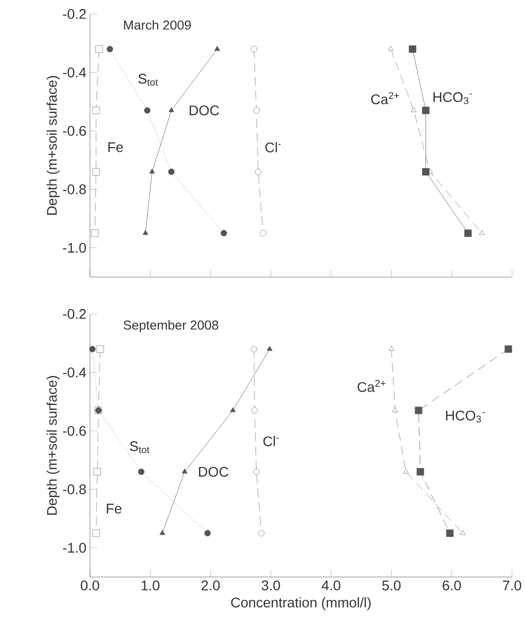  Describe the element at coordinates (90, 585) in the screenshot. I see `x-tick-label: 0.0` at that location.